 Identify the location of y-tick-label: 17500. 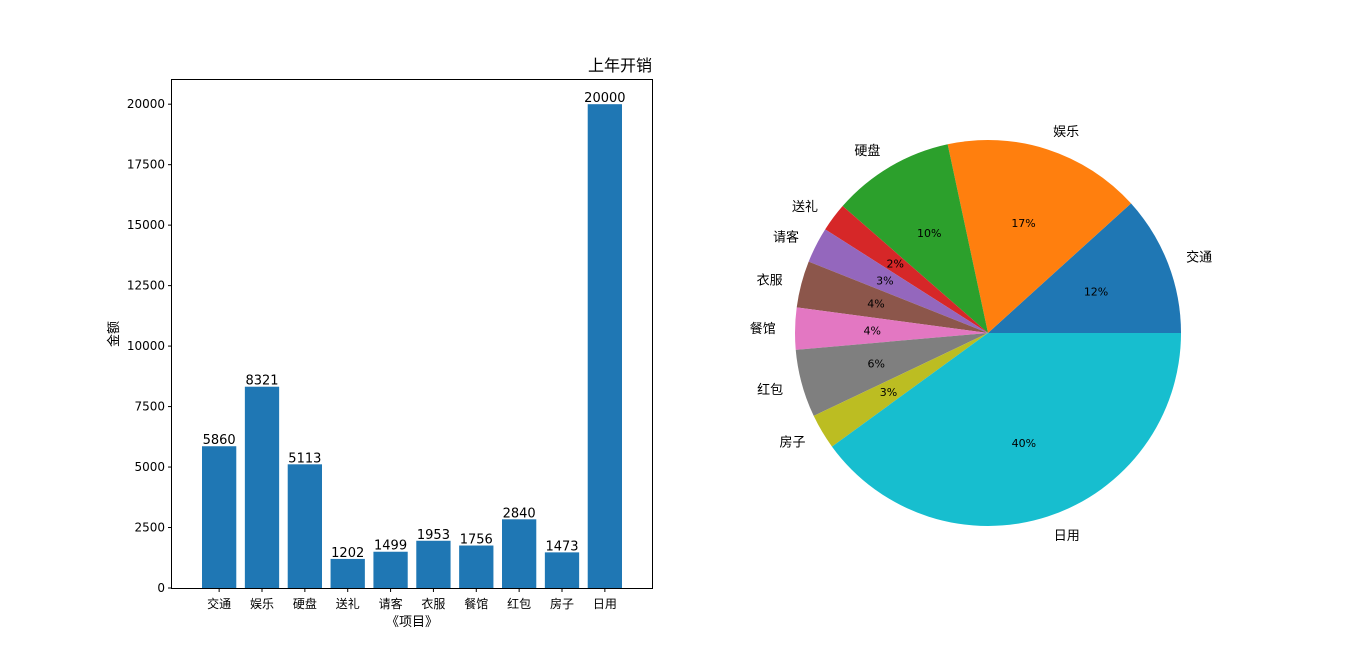
(146, 165).